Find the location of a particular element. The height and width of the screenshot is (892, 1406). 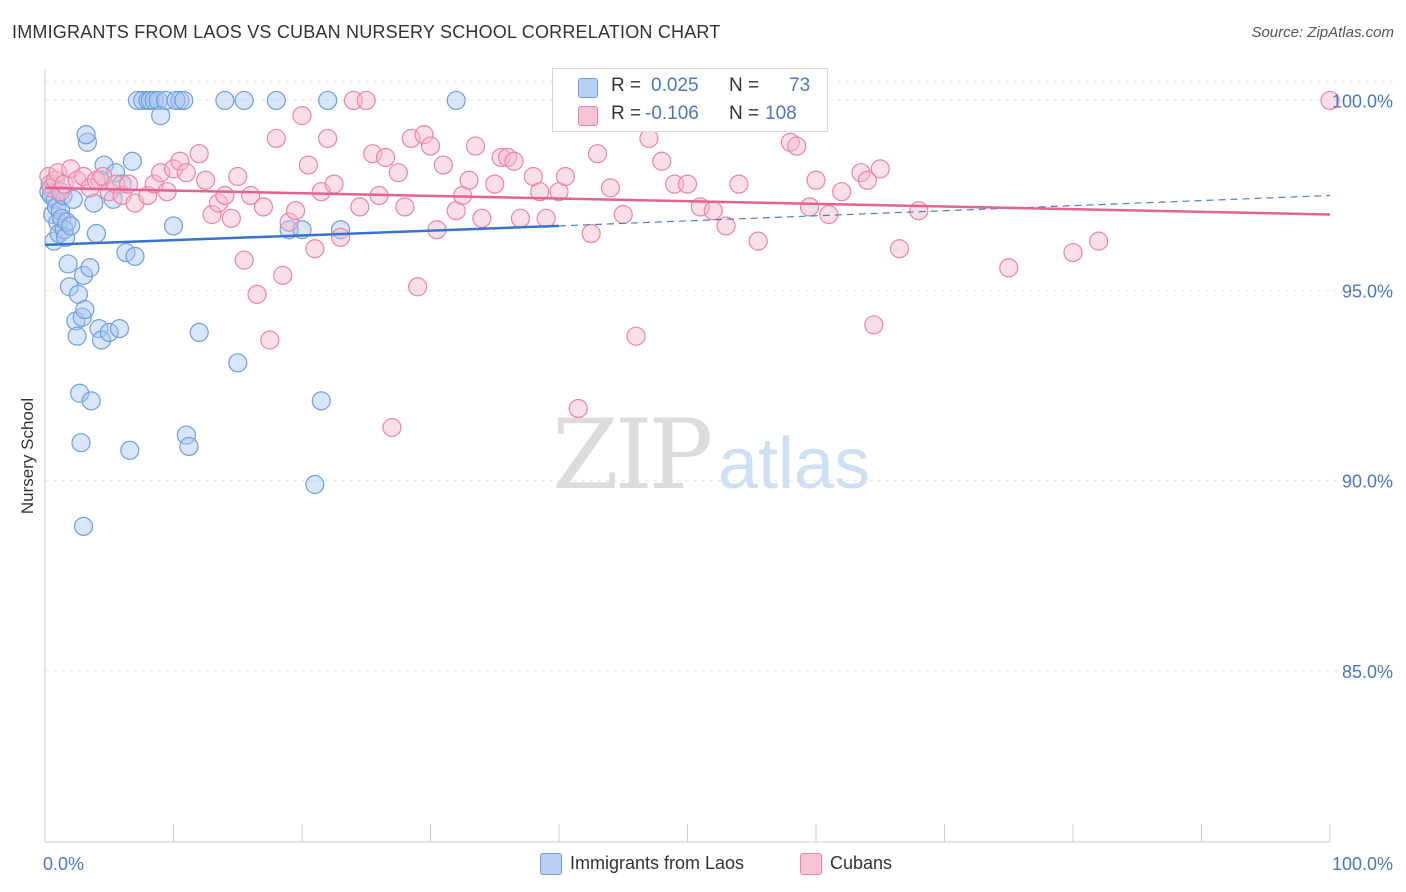

bottom-legend-label-laos: Immigrants from Laos is located at coordinates (657, 863).